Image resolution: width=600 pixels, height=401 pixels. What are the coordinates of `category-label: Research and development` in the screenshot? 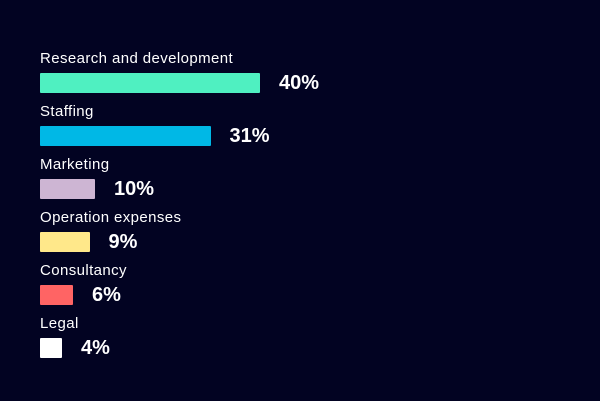 It's located at (137, 58).